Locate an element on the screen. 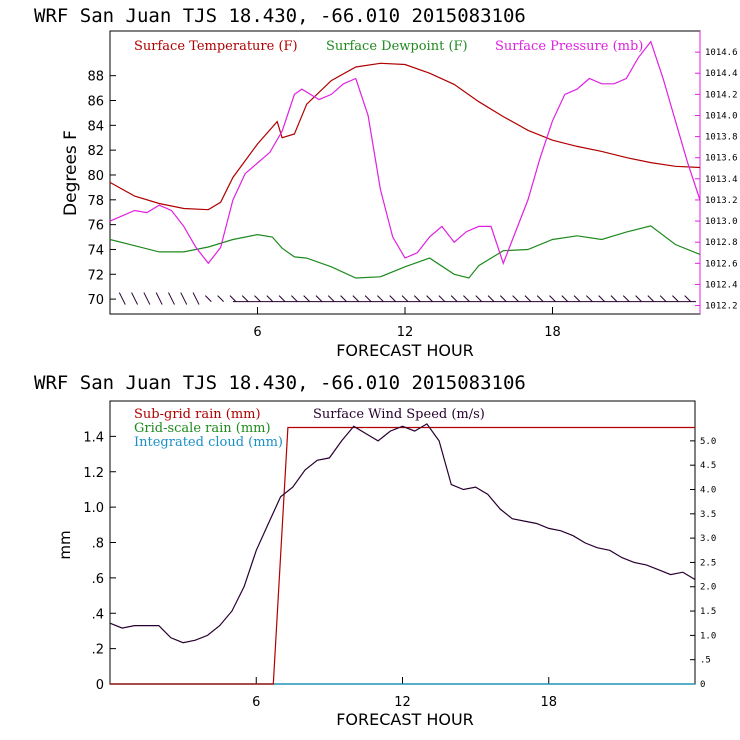 The width and height of the screenshot is (740, 740). y-tick-label: 76 is located at coordinates (95, 226).